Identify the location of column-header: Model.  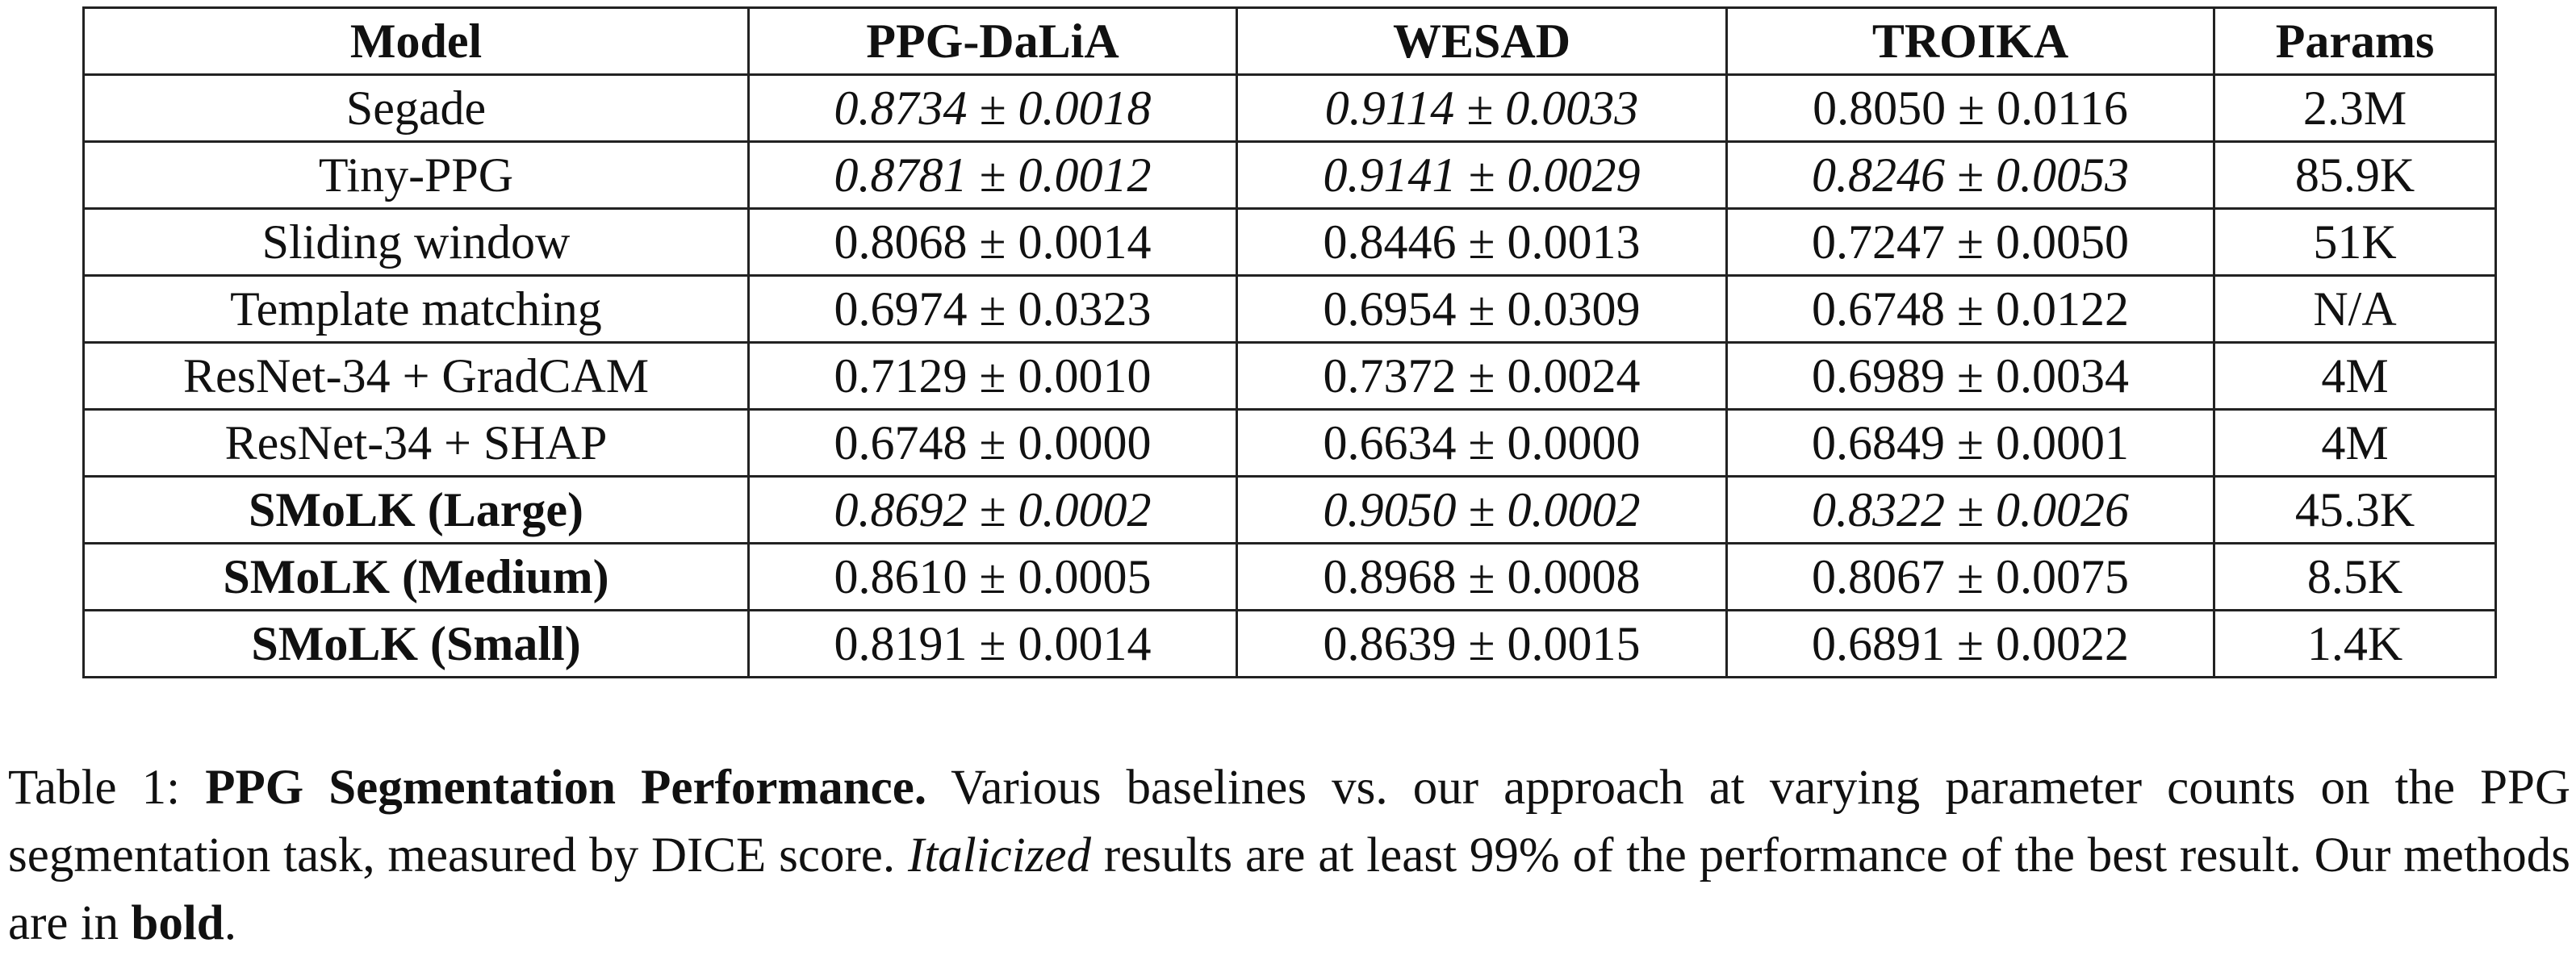
(416, 41).